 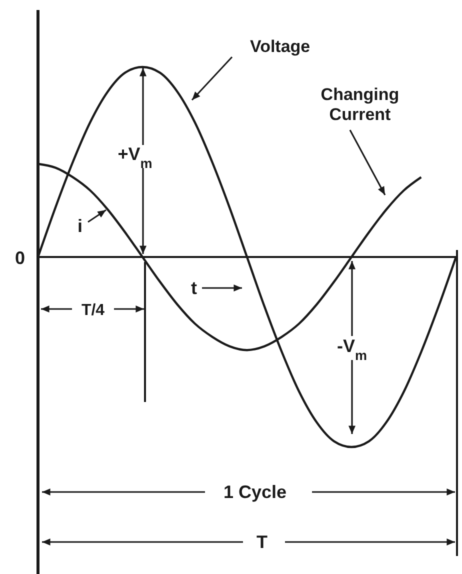 I want to click on annotation: t, so click(x=194, y=288).